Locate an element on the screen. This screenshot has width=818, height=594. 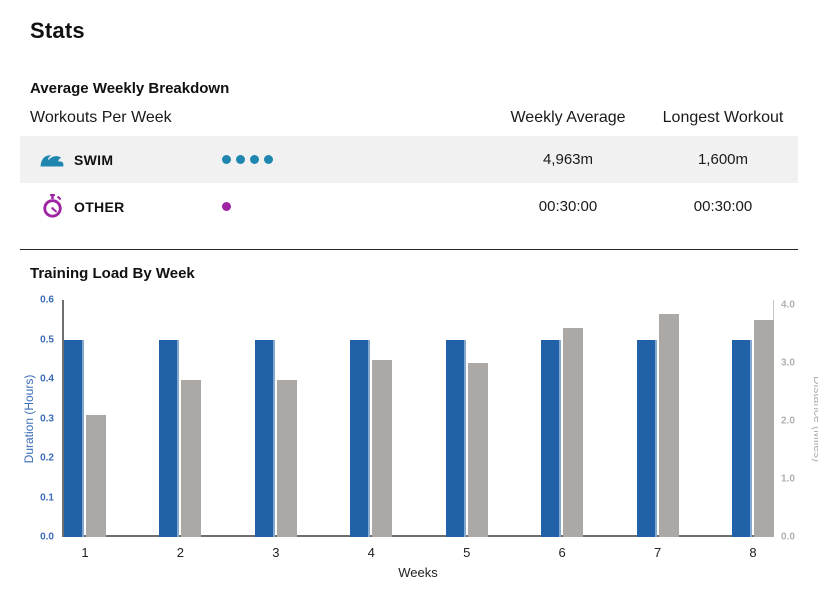
right-axis-tick: 1.0 is located at coordinates (788, 479).